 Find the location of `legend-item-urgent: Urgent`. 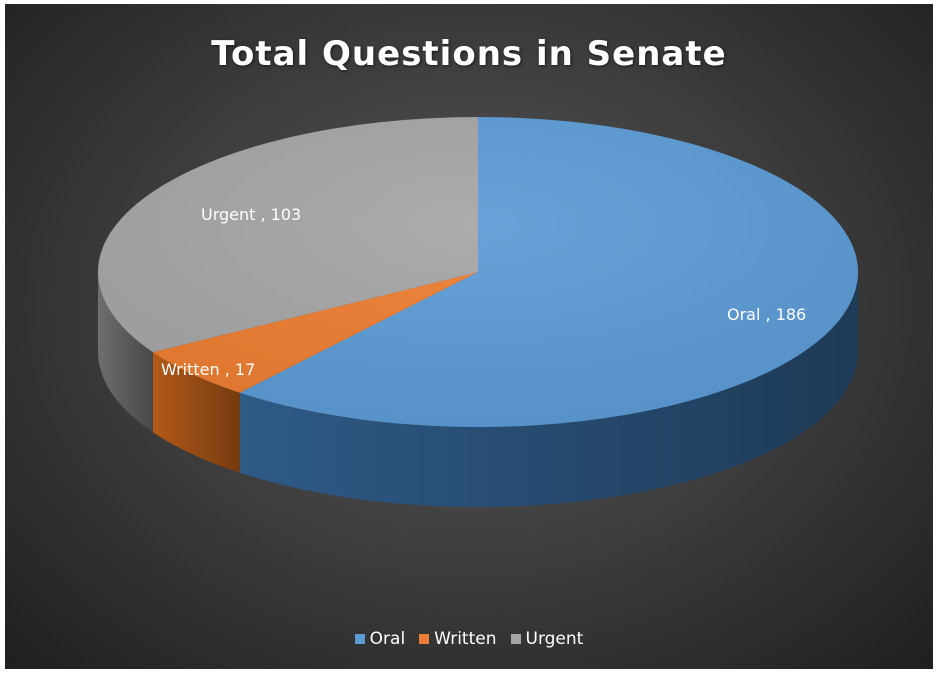

legend-item-urgent: Urgent is located at coordinates (547, 639).